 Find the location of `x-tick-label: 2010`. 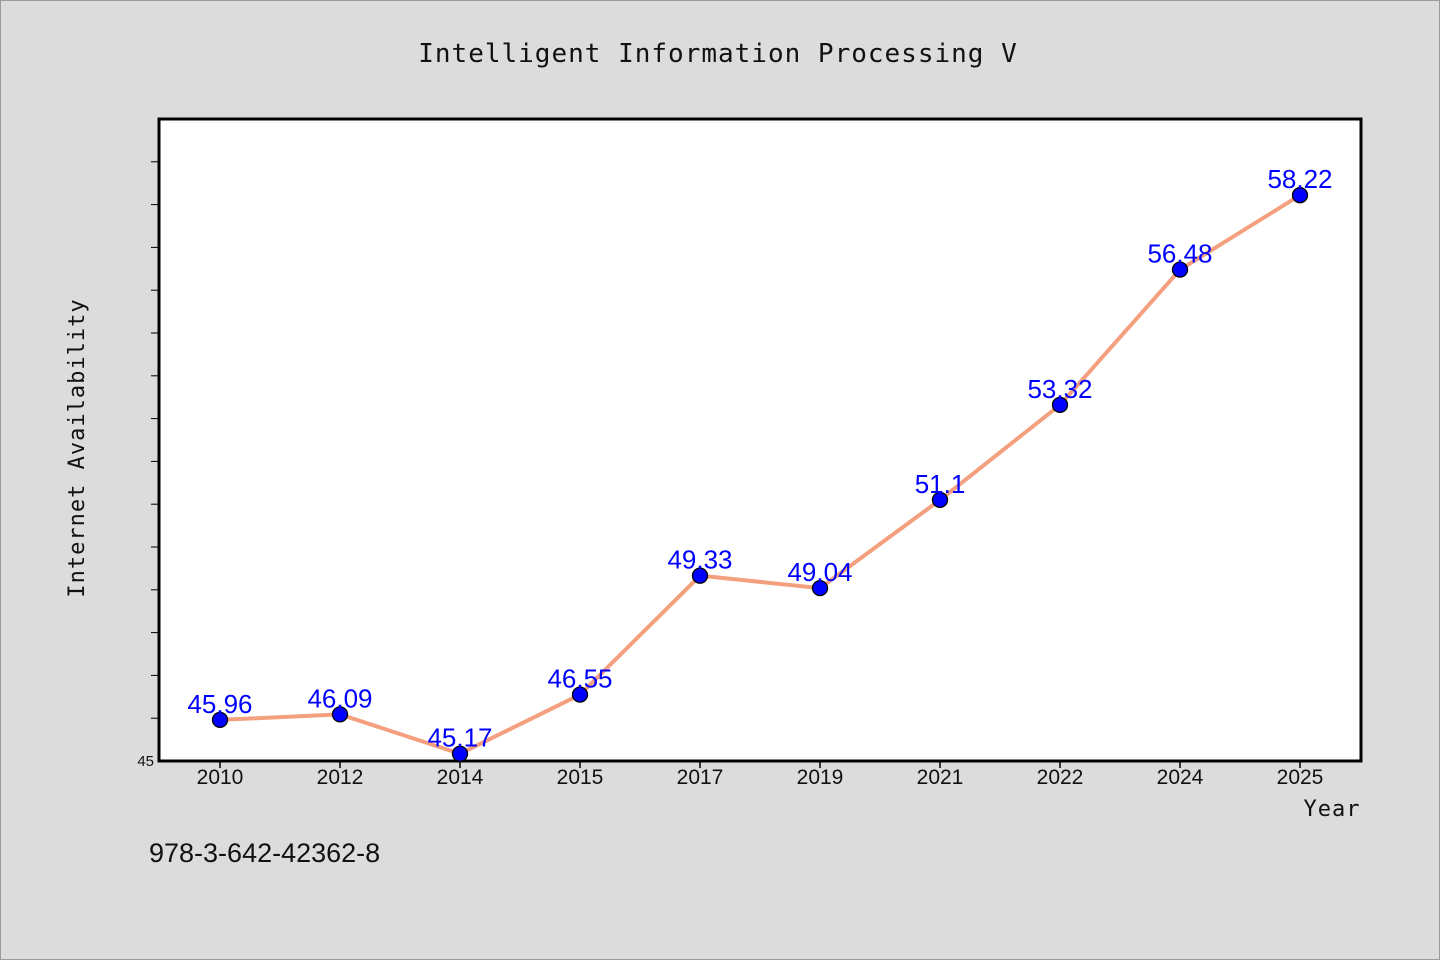

x-tick-label: 2010 is located at coordinates (220, 777).